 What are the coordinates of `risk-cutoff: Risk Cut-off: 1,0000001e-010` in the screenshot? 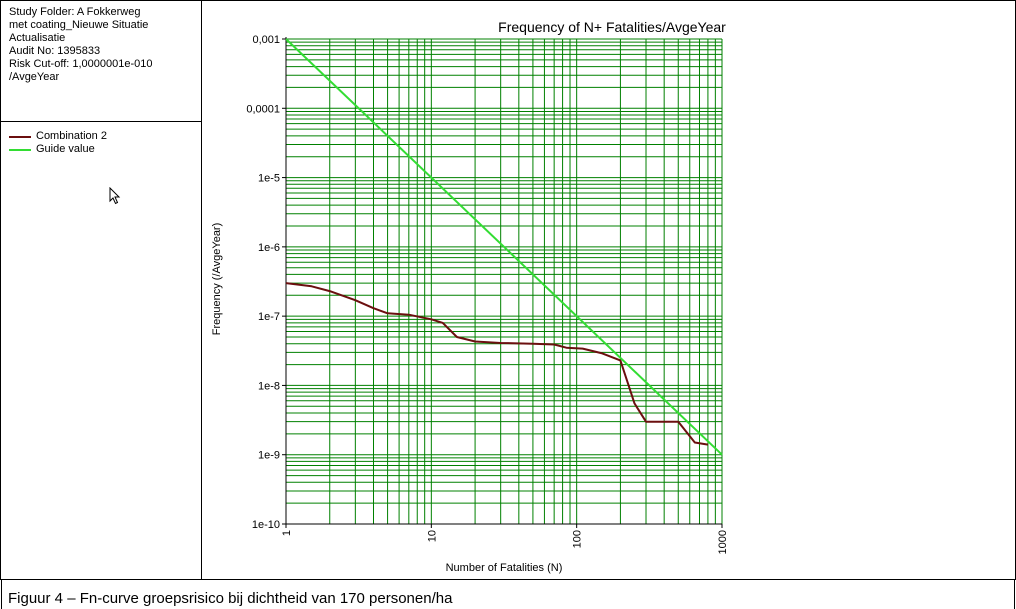 It's located at (81, 64).